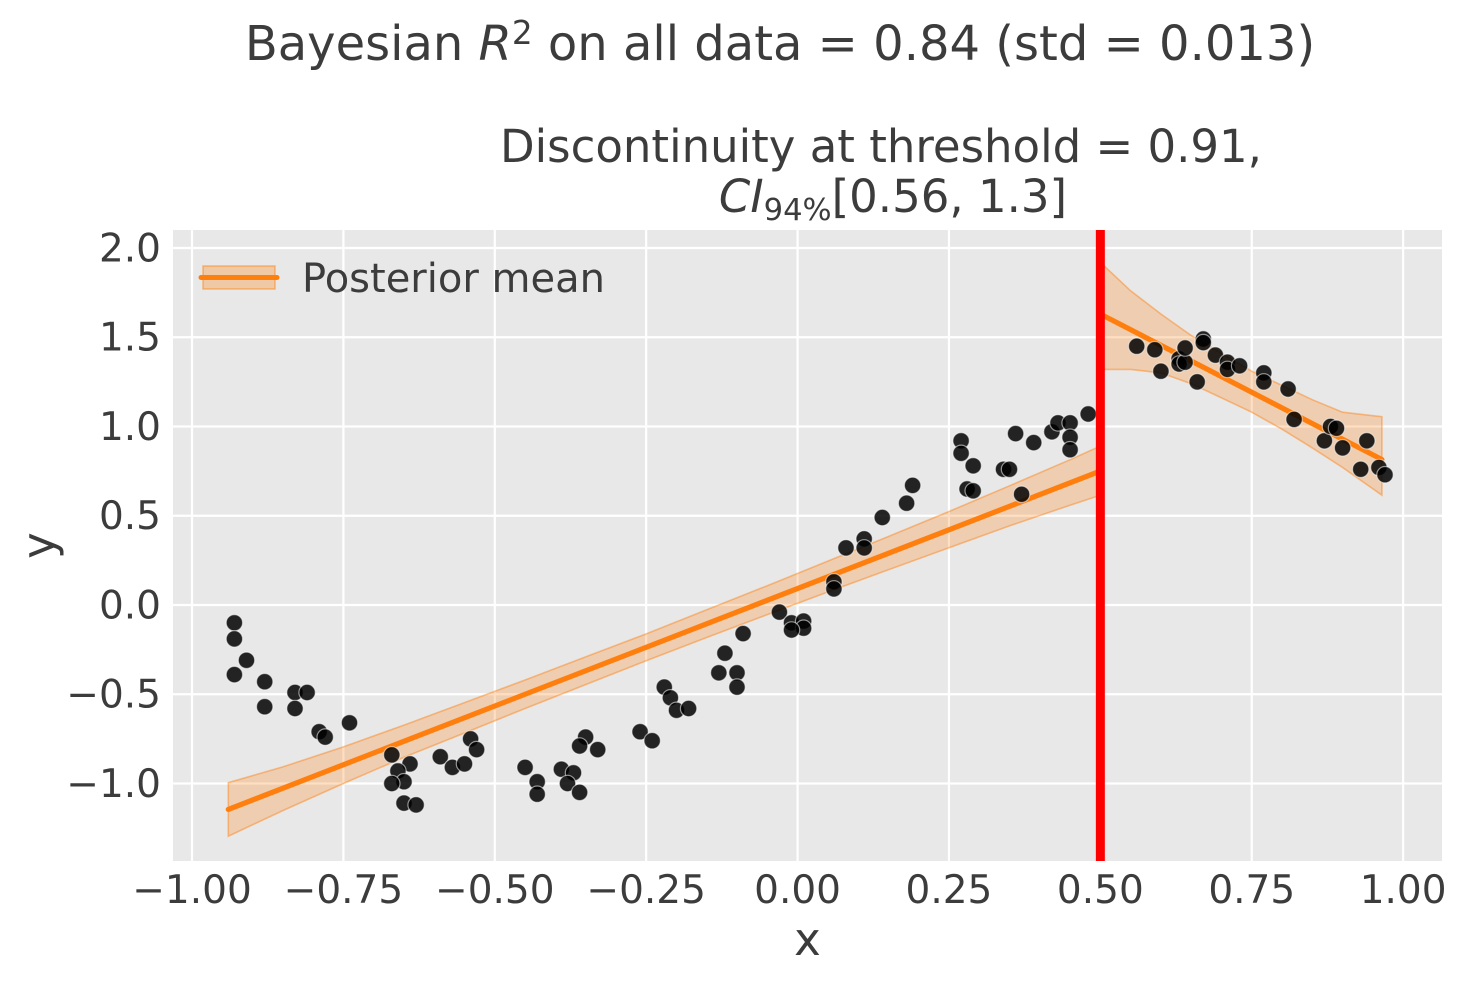 The height and width of the screenshot is (983, 1463). I want to click on legend-label: Posterior mean, so click(453, 279).